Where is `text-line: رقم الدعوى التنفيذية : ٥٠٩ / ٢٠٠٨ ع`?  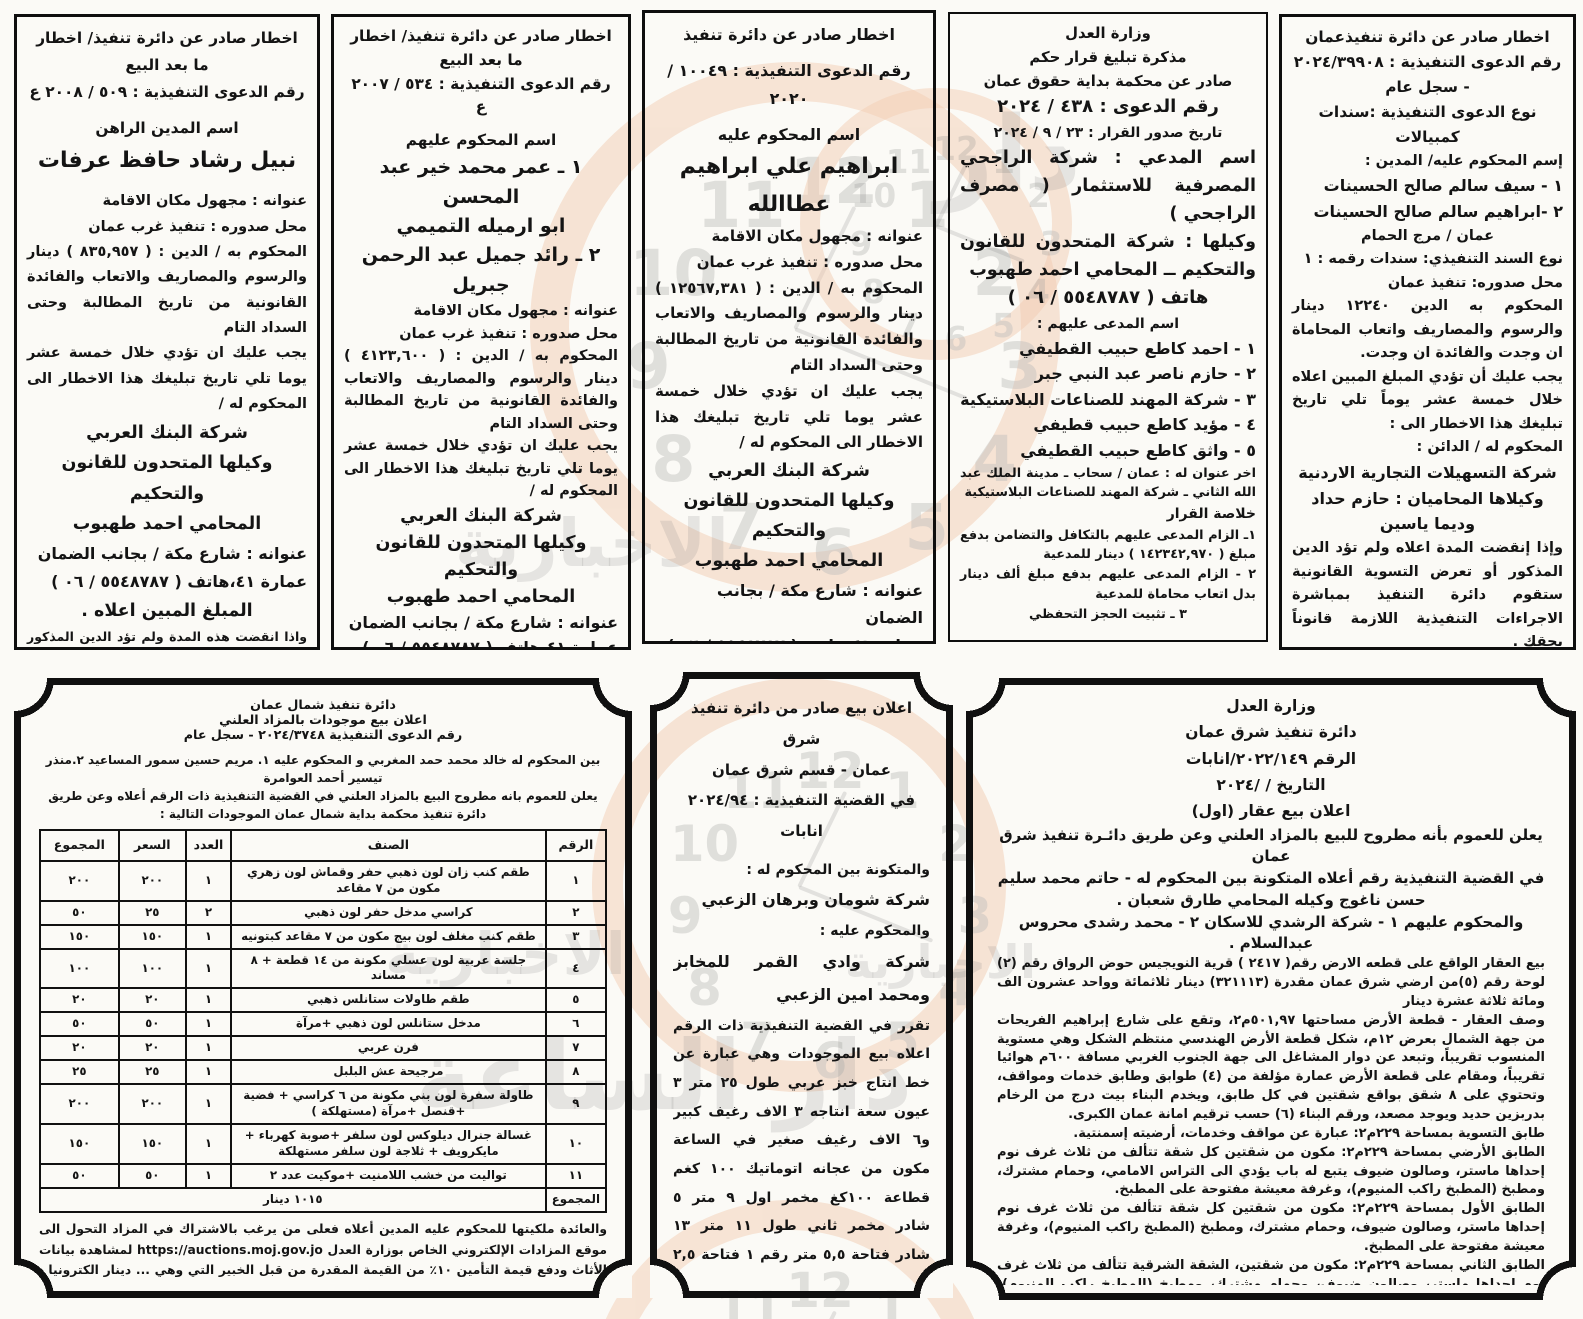
text-line: رقم الدعوى التنفيذية : ٥٠٩ / ٢٠٠٨ ع is located at coordinates (167, 91).